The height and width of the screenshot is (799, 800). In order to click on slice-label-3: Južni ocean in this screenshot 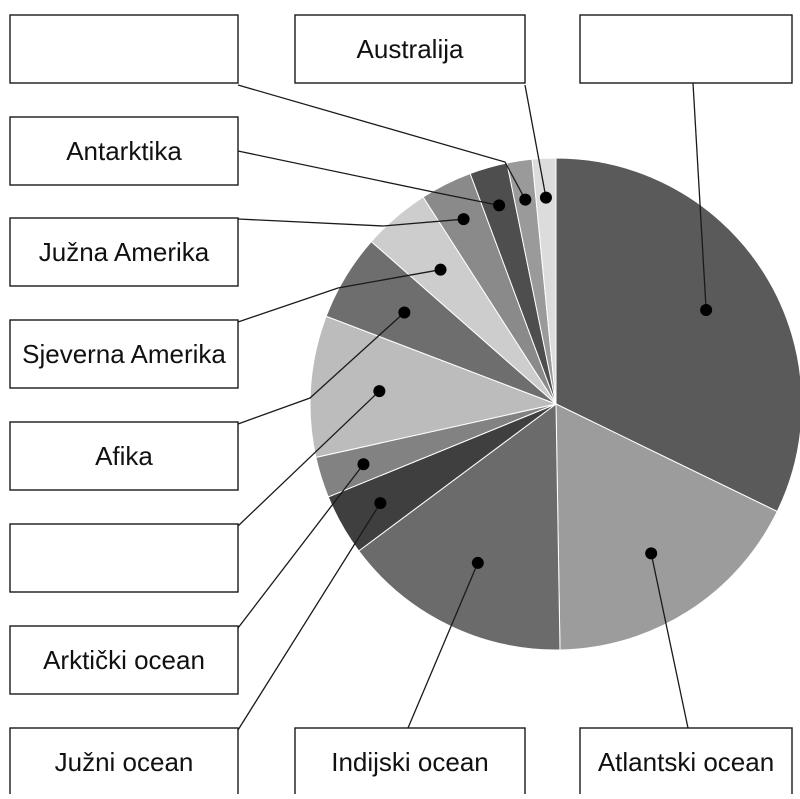, I will do `click(124, 762)`.